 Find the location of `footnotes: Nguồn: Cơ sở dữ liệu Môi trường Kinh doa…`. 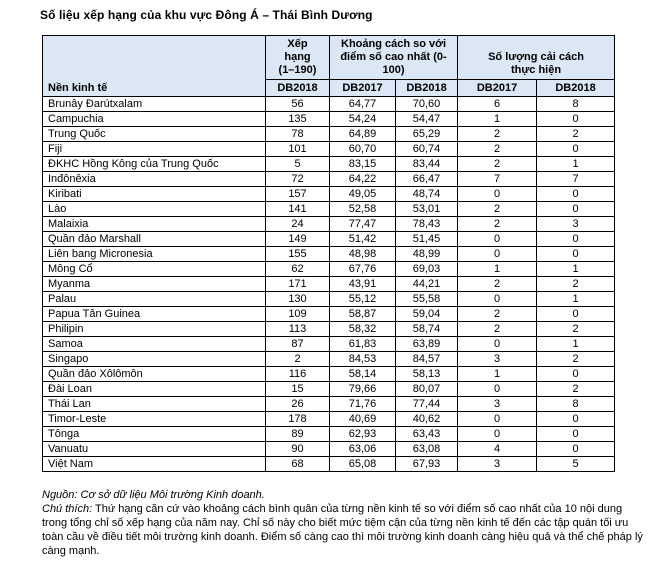

footnotes: Nguồn: Cơ sở dữ liệu Môi trường Kinh doa… is located at coordinates (345, 523).